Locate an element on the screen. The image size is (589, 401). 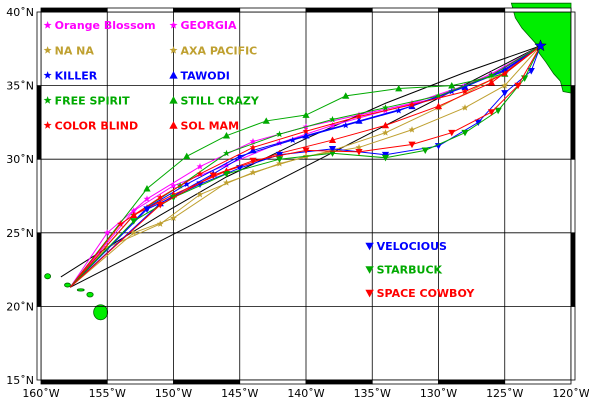
legend-label: NA NA is located at coordinates (75, 50).